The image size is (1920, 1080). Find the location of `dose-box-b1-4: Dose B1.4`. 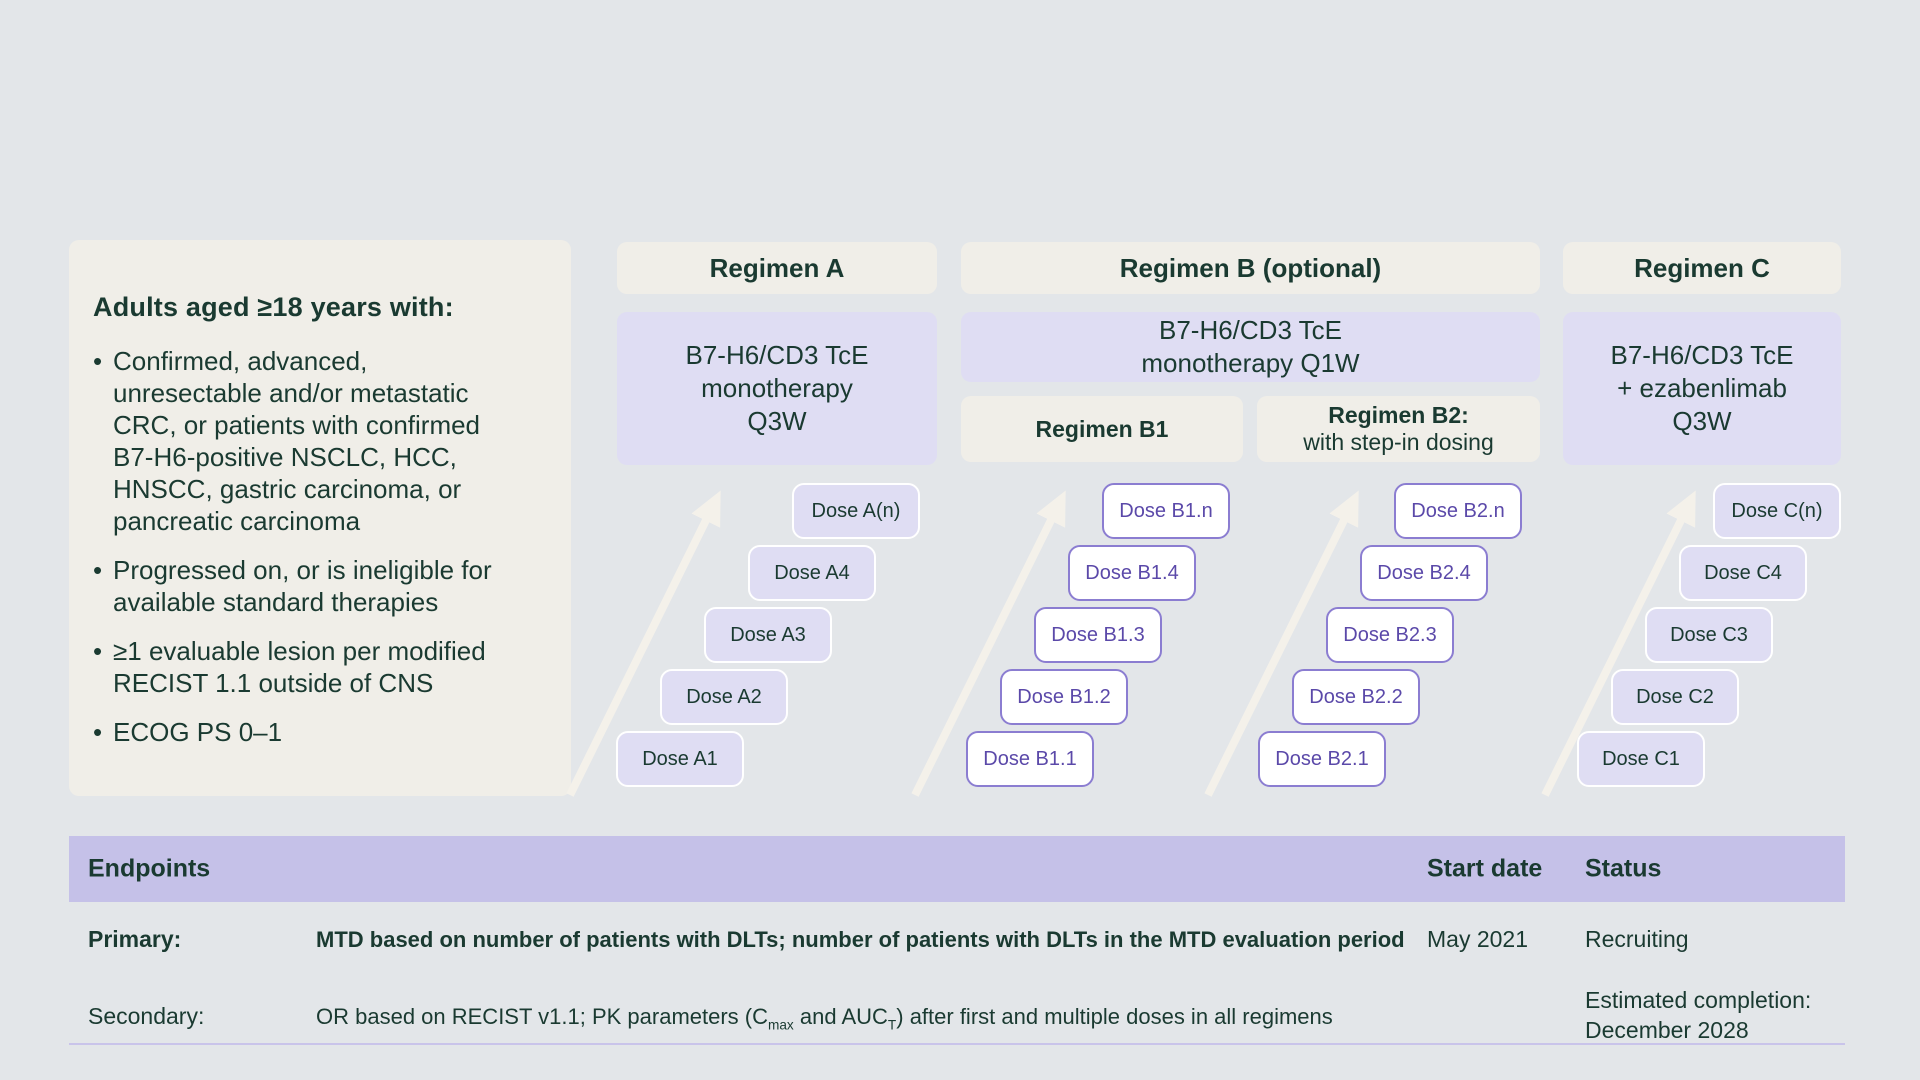

dose-box-b1-4: Dose B1.4 is located at coordinates (1132, 573).